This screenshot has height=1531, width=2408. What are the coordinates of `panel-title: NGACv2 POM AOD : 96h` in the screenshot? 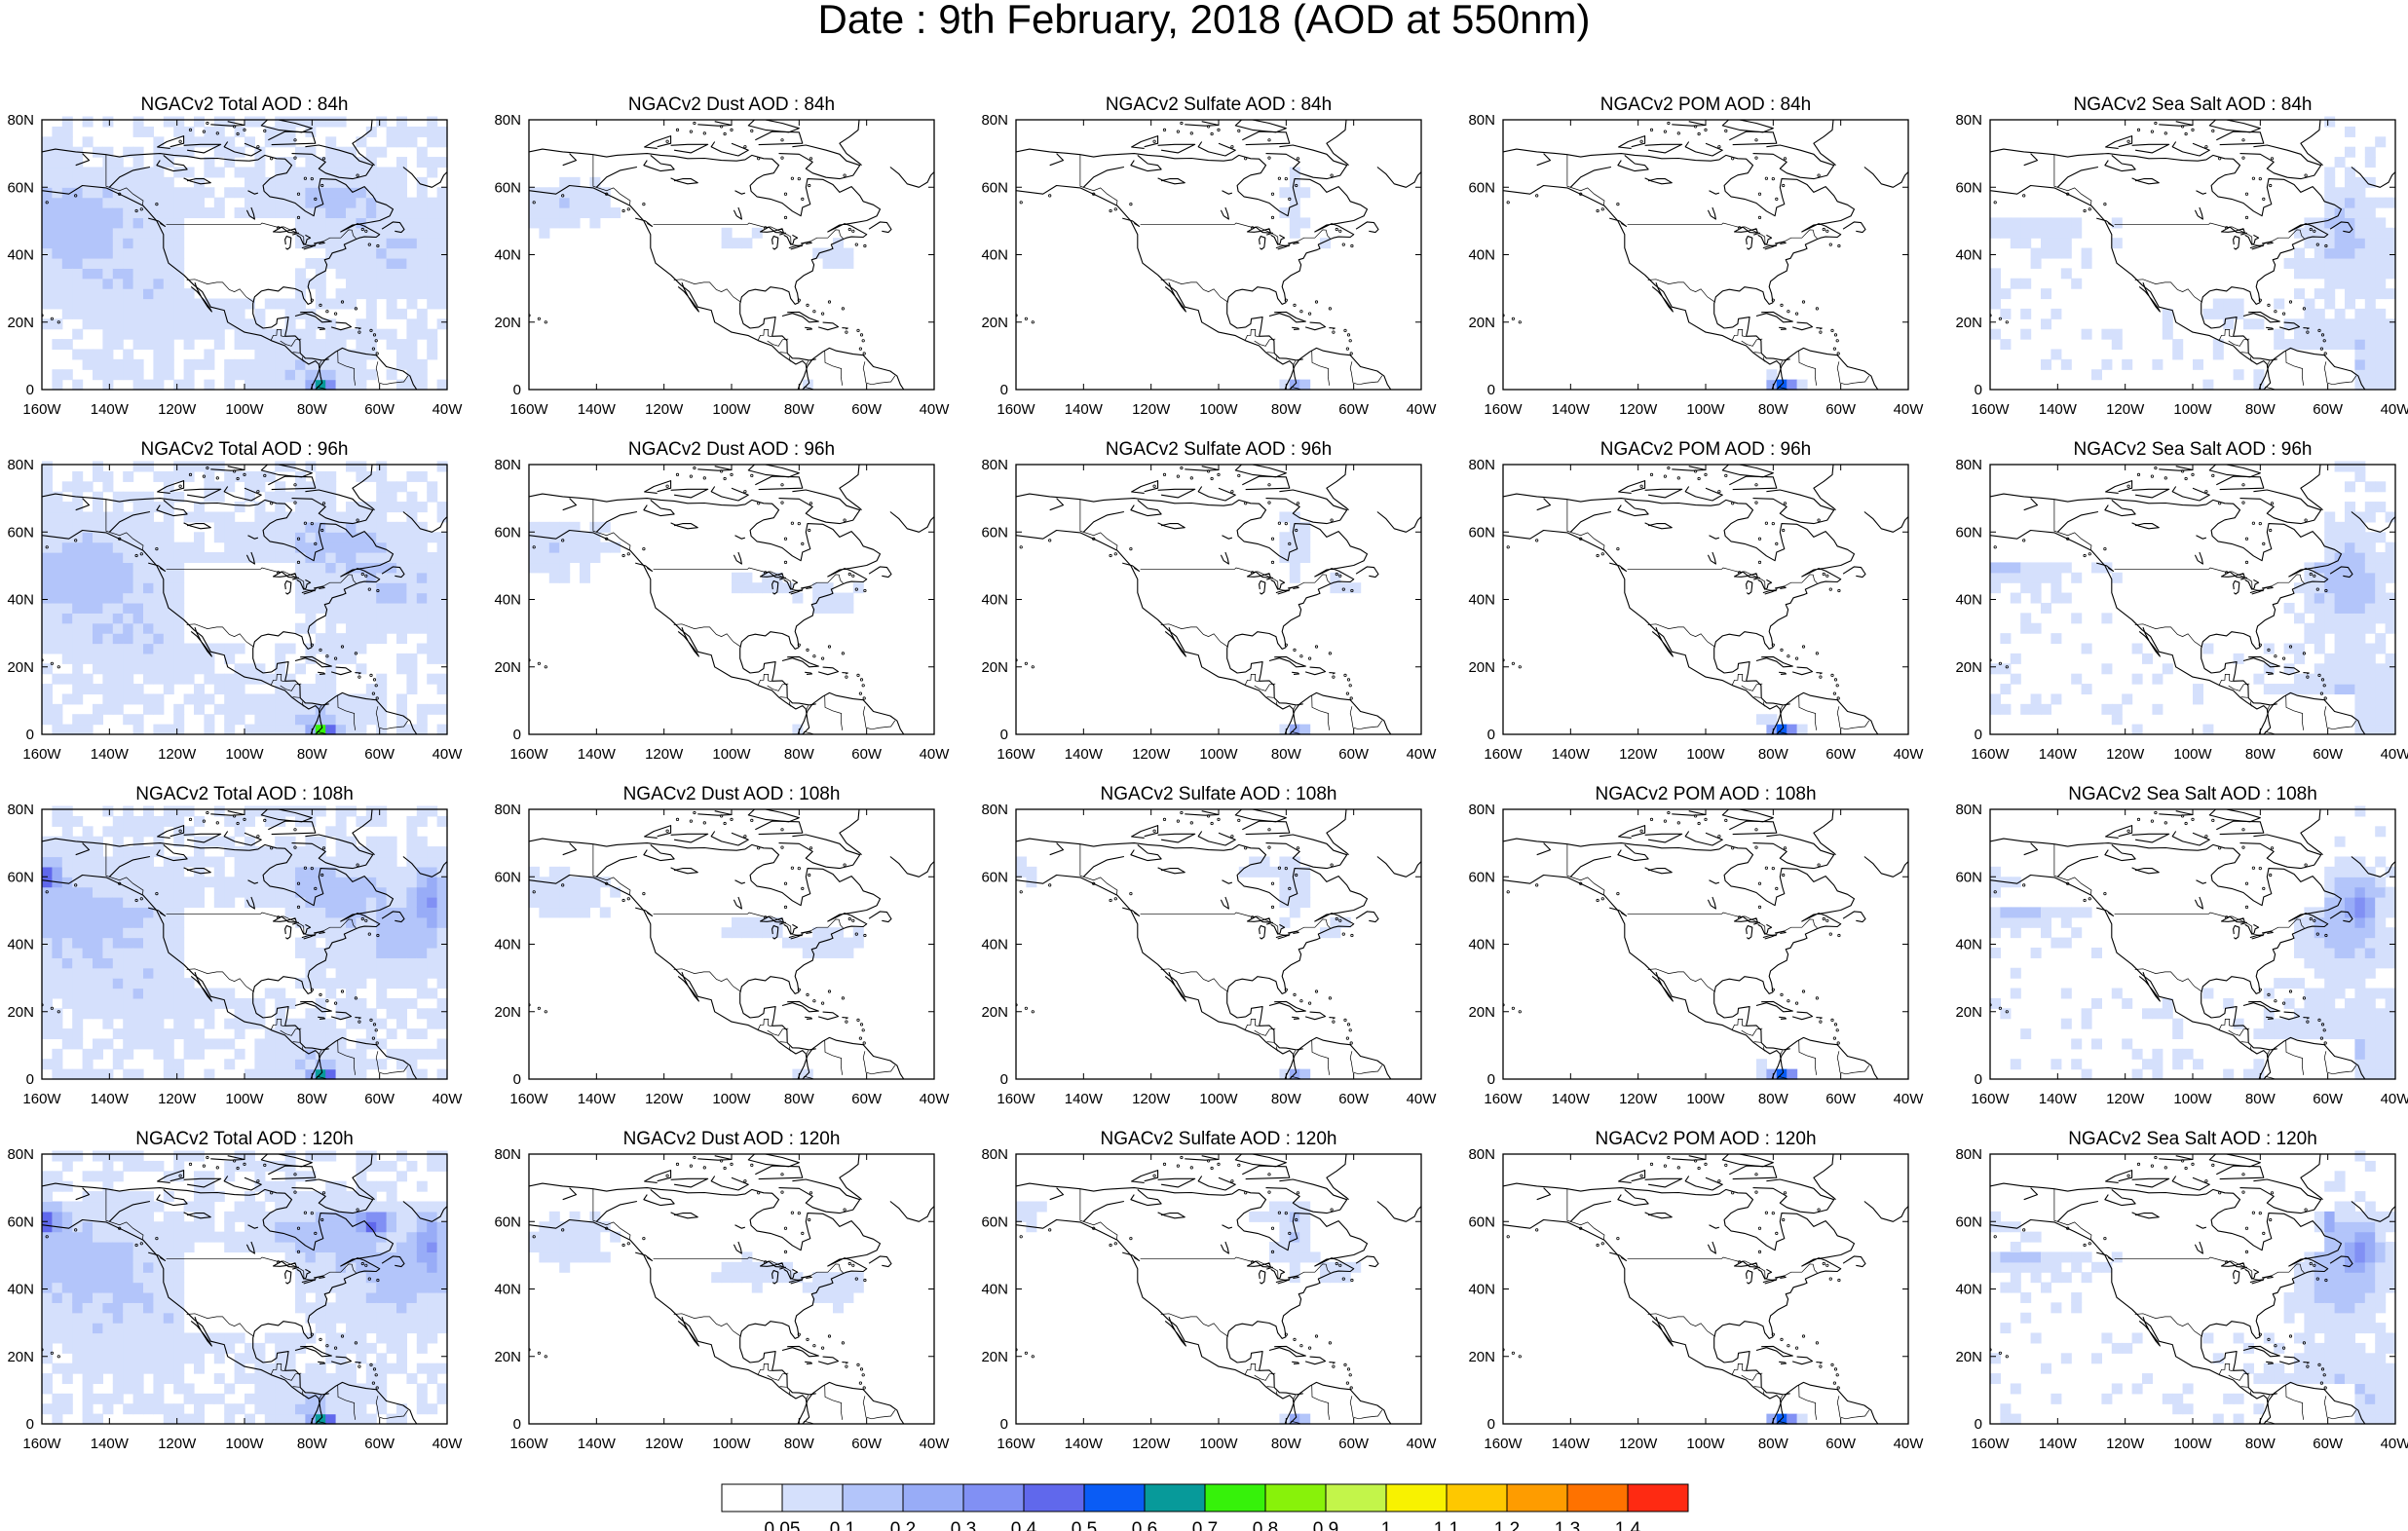 It's located at (1705, 449).